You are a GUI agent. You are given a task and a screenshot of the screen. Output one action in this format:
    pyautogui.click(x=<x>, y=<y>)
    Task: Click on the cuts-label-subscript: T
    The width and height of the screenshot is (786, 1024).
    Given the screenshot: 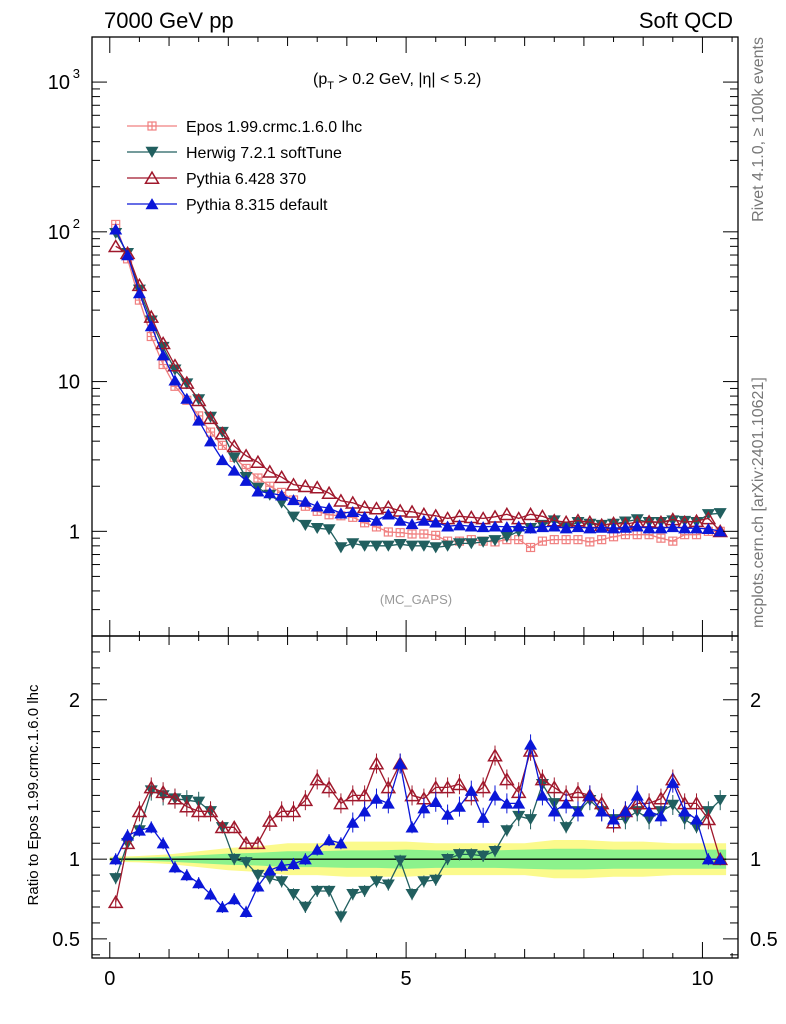 What is the action you would take?
    pyautogui.click(x=330, y=86)
    